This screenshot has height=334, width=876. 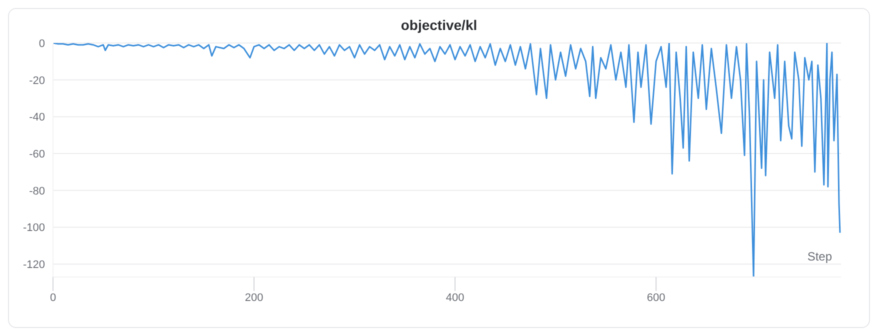 I want to click on y-tick-label: 0, so click(x=41, y=44).